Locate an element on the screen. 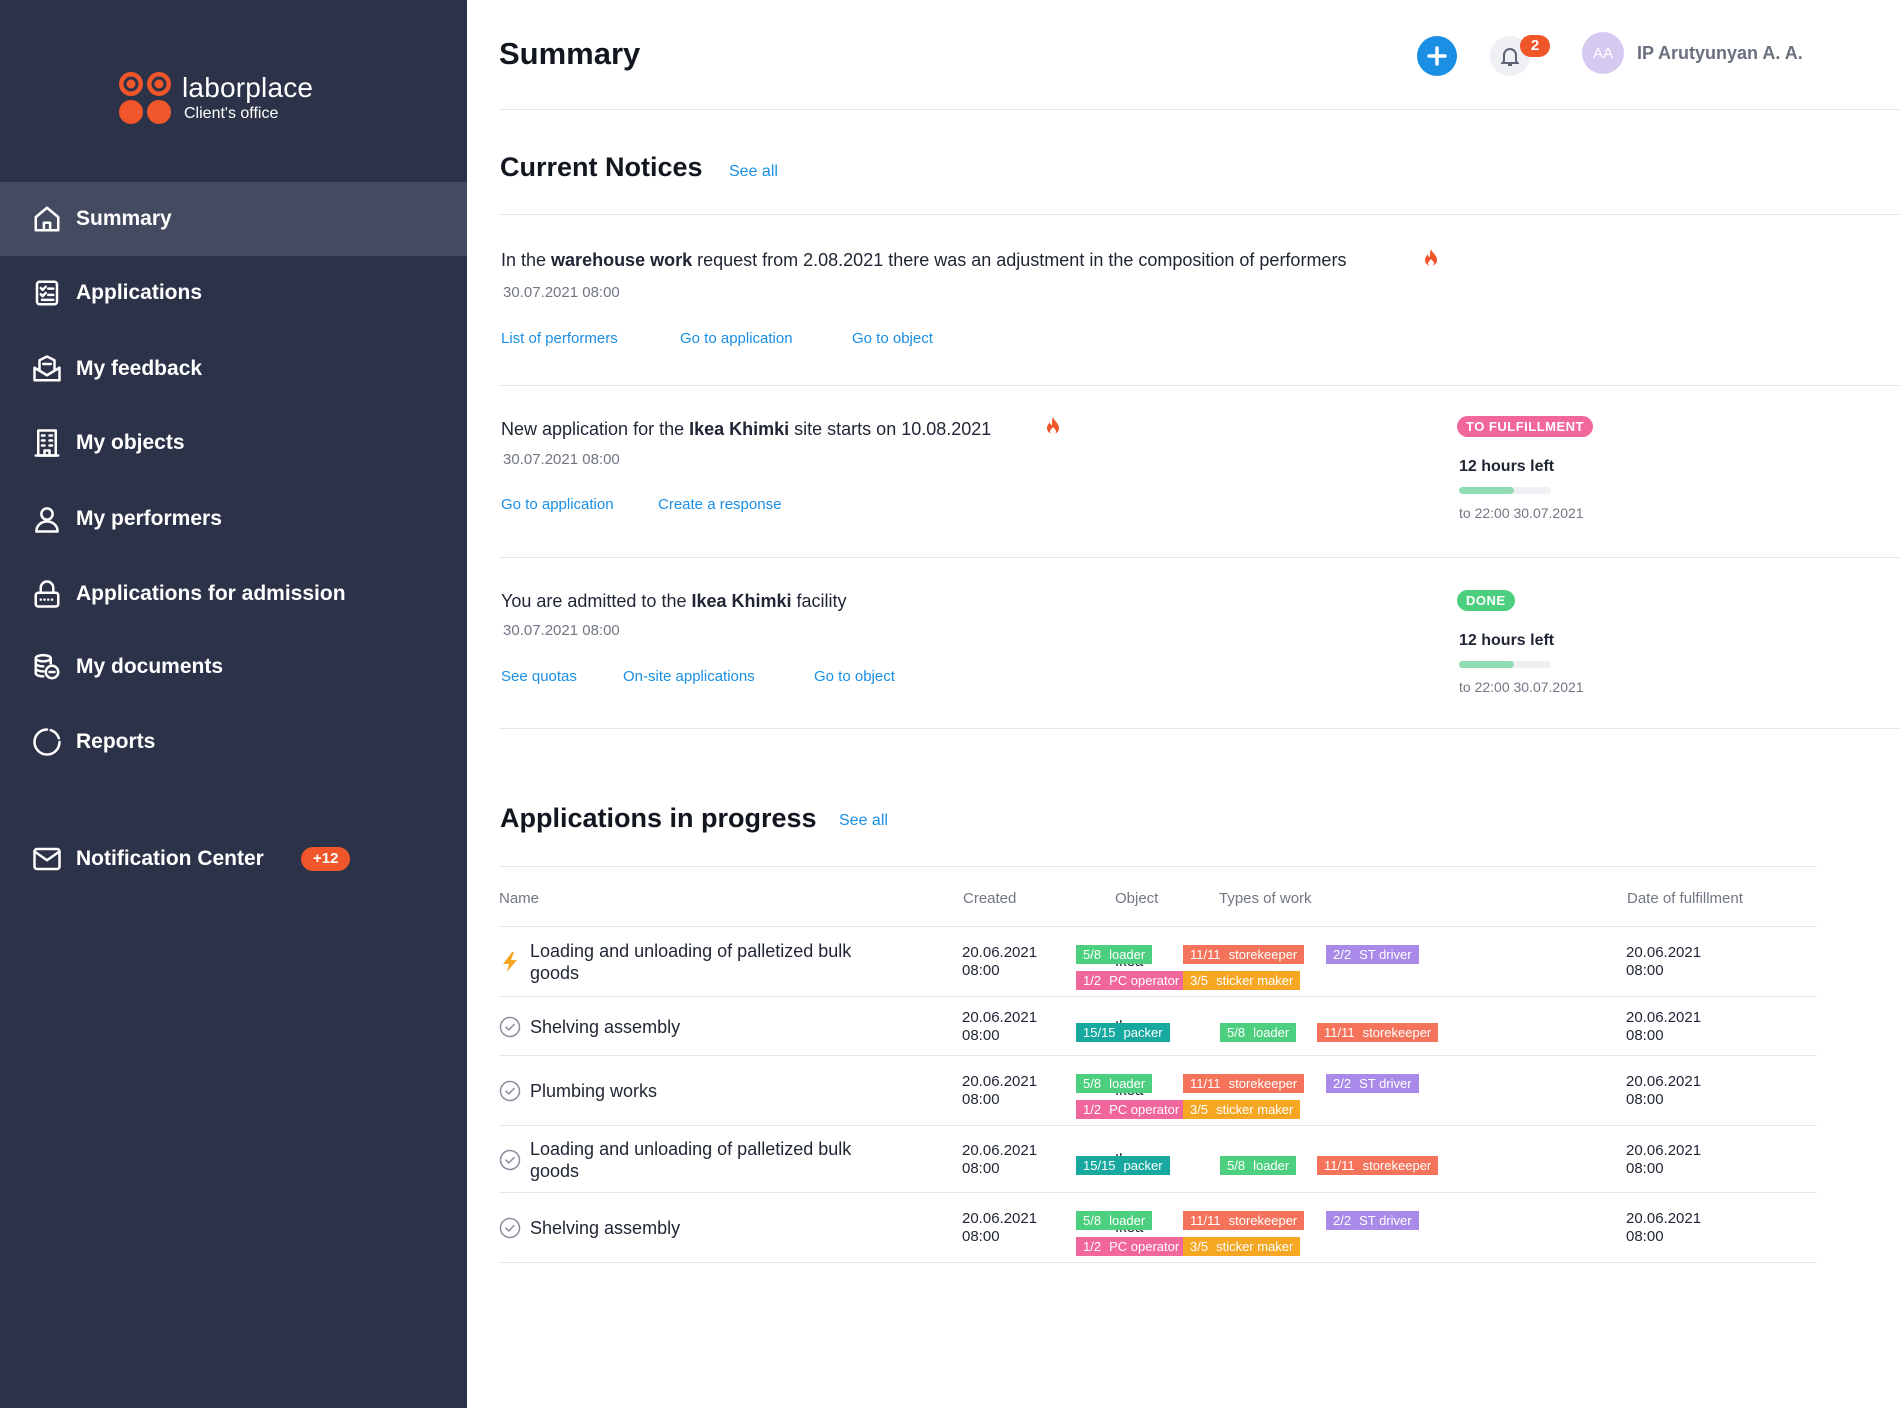 This screenshot has width=1900, height=1408. logo-title: laborplace is located at coordinates (248, 87).